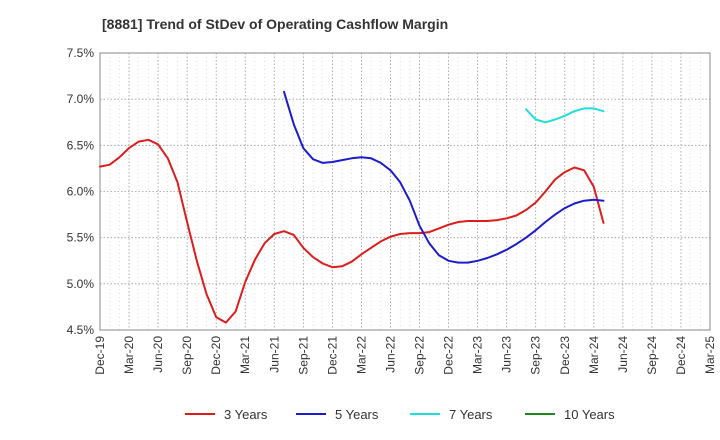 The width and height of the screenshot is (720, 440). I want to click on x-tick-label: Mar-24, so click(594, 355).